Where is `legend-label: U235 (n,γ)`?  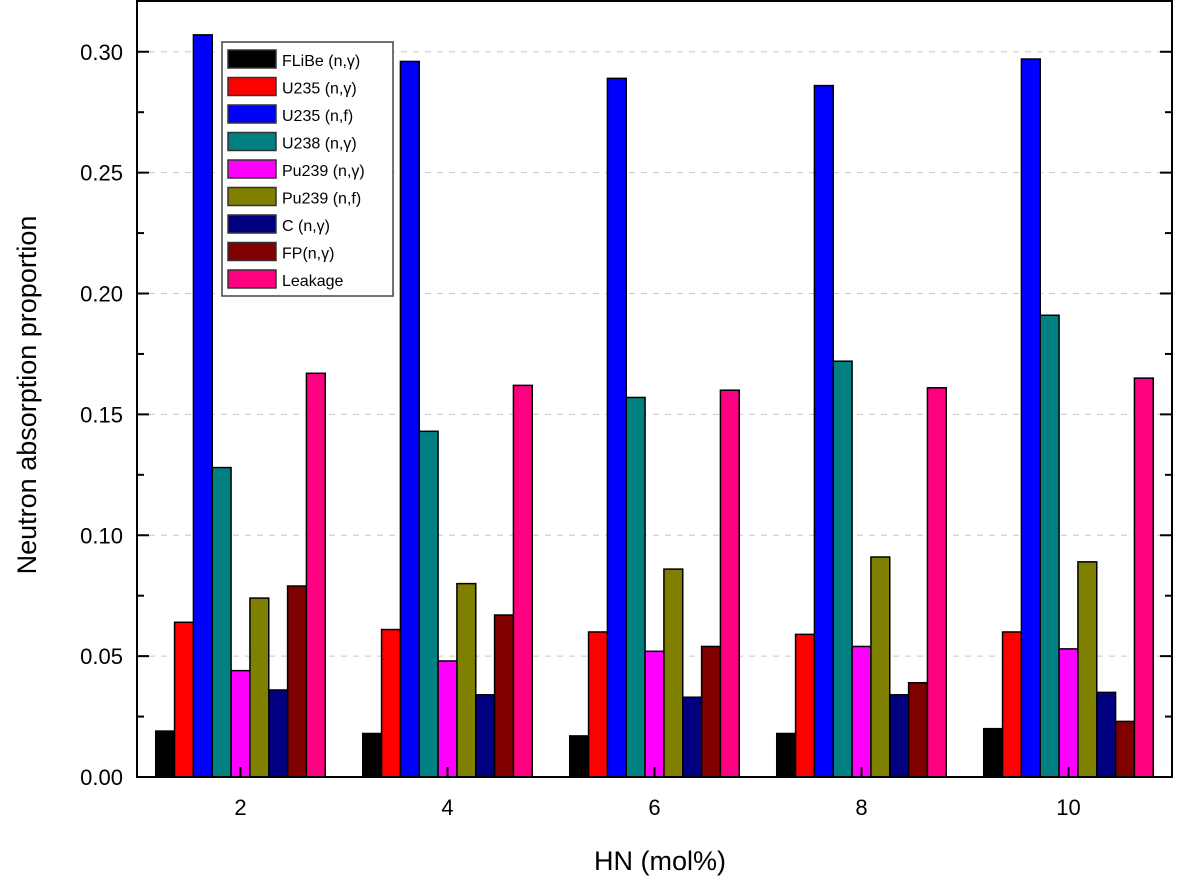 legend-label: U235 (n,γ) is located at coordinates (319, 89).